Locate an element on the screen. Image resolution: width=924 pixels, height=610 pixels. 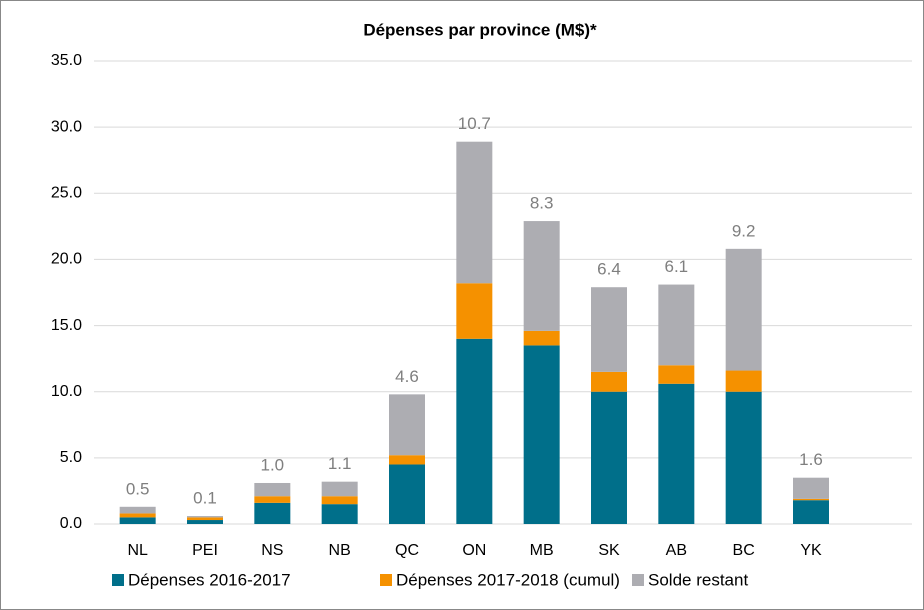
y-tick-label: 20.0 is located at coordinates (66, 259).